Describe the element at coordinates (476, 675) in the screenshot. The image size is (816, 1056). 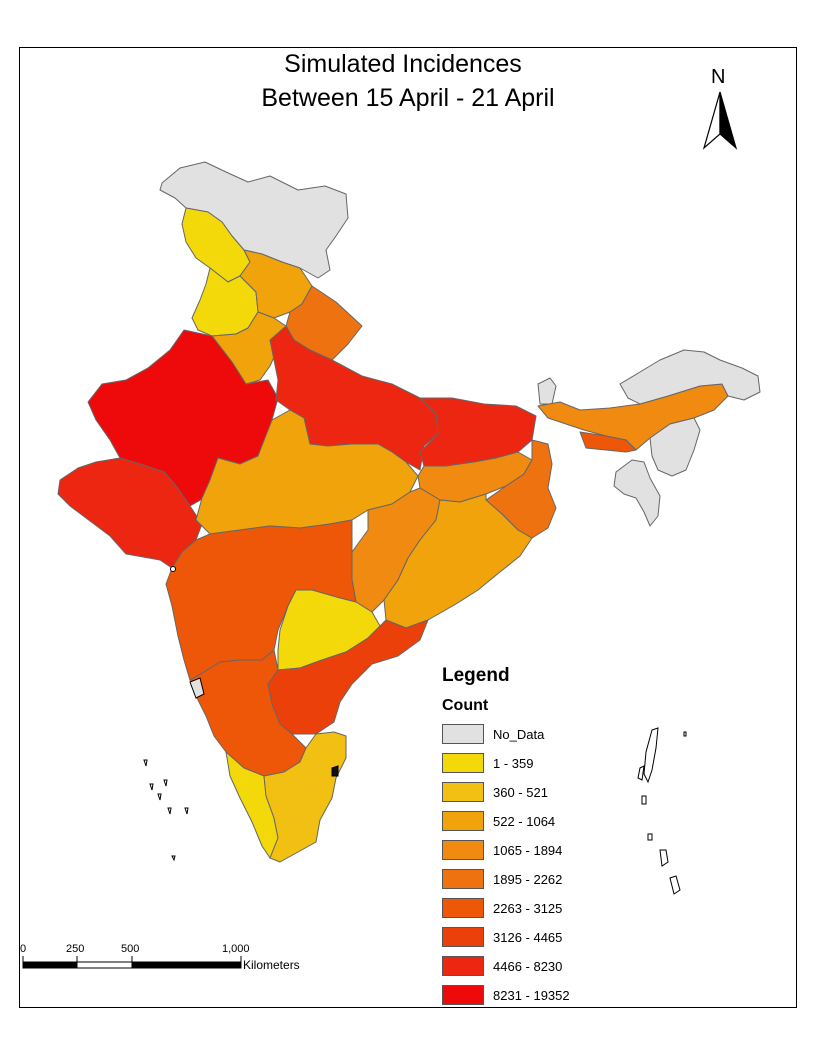
I see `legend-title: Legend` at that location.